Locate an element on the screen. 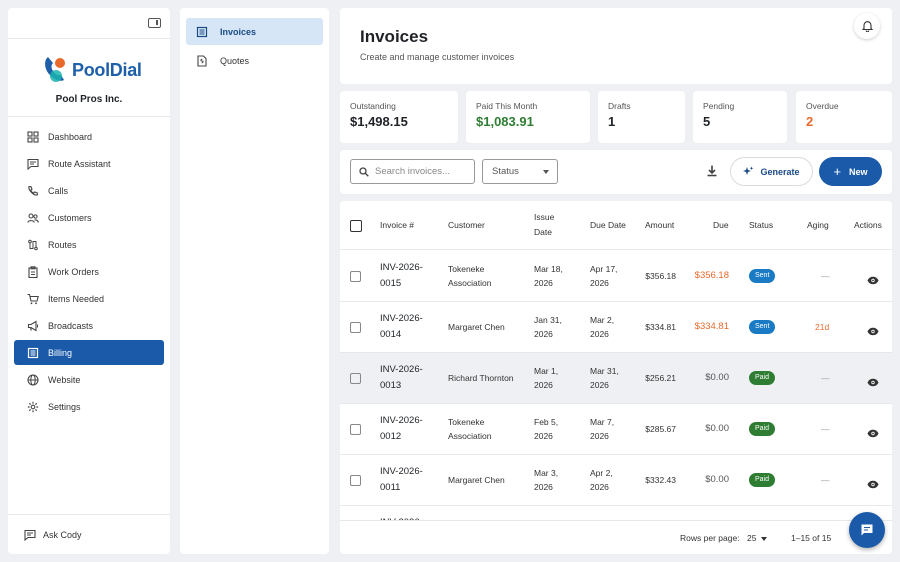 Image resolution: width=900 pixels, height=562 pixels. search-box is located at coordinates (412, 171).